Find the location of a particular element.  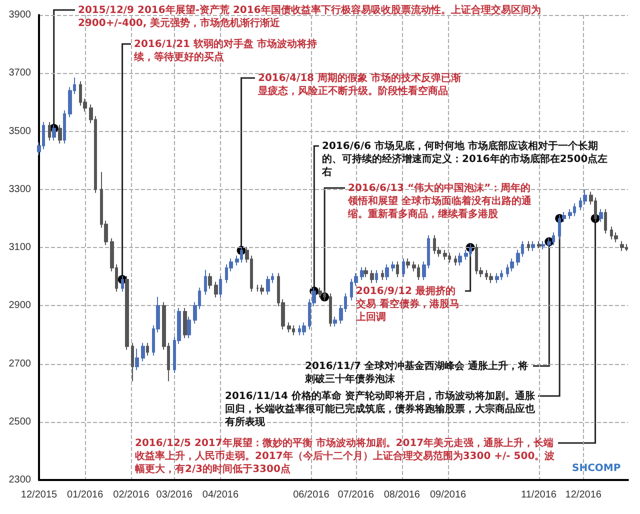

annotation: 2015/12/9 2016年展望-资产荒 2016年国债收益率下行极容易吸收股票流动性。上证合理交易区间为2900+/-400, 美元强势，市场危机渐行渐近 is located at coordinates (310, 17).